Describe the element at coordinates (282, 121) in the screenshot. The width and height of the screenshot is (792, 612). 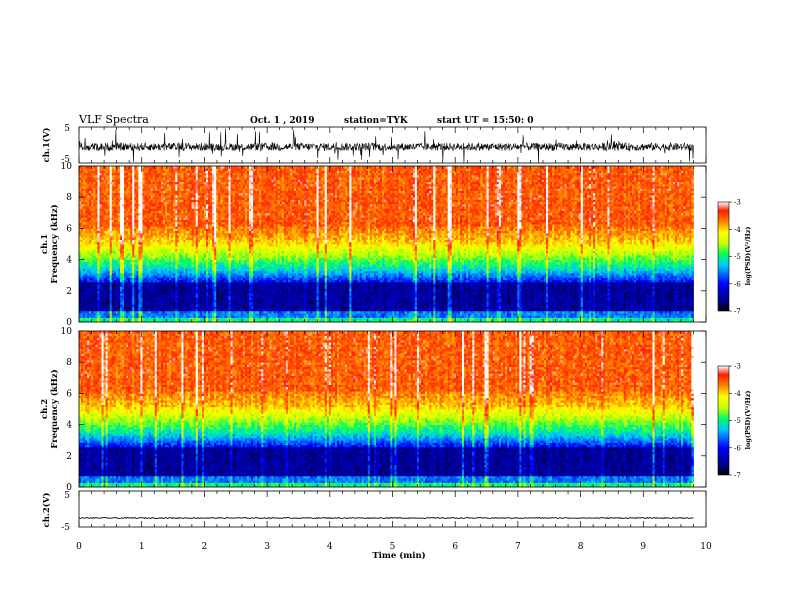
I see `date-label: Oct. 1 , 2019` at that location.